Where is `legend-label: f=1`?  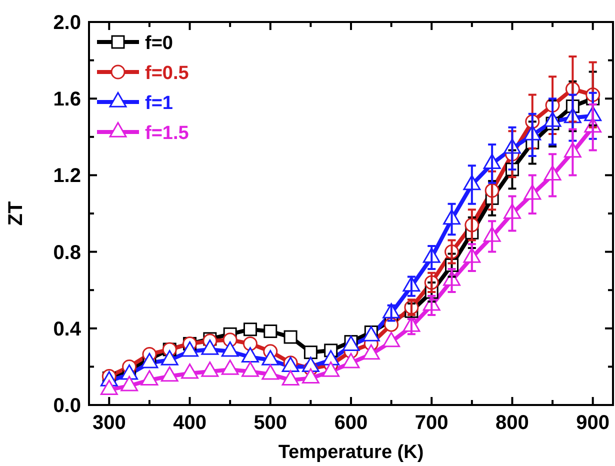 legend-label: f=1 is located at coordinates (159, 103).